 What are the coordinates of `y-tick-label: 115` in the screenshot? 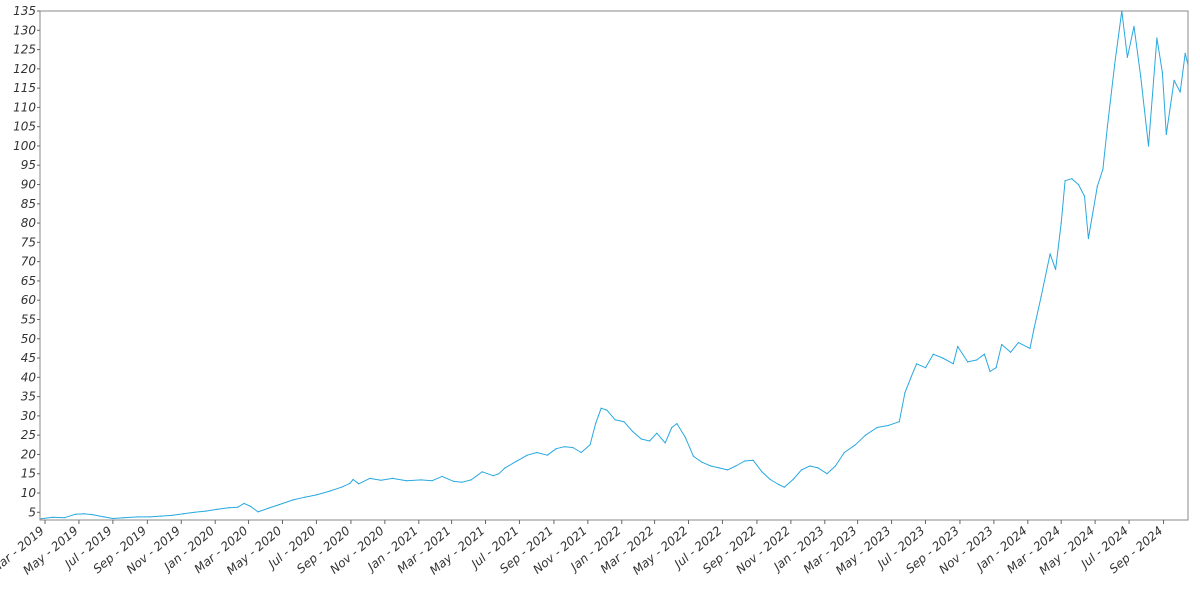 It's located at (24, 88).